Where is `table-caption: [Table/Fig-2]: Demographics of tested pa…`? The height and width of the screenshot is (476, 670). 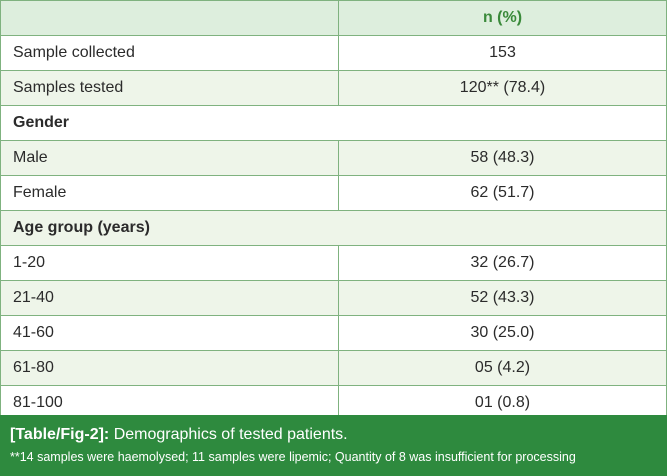 table-caption: [Table/Fig-2]: Demographics of tested pa… is located at coordinates (333, 445).